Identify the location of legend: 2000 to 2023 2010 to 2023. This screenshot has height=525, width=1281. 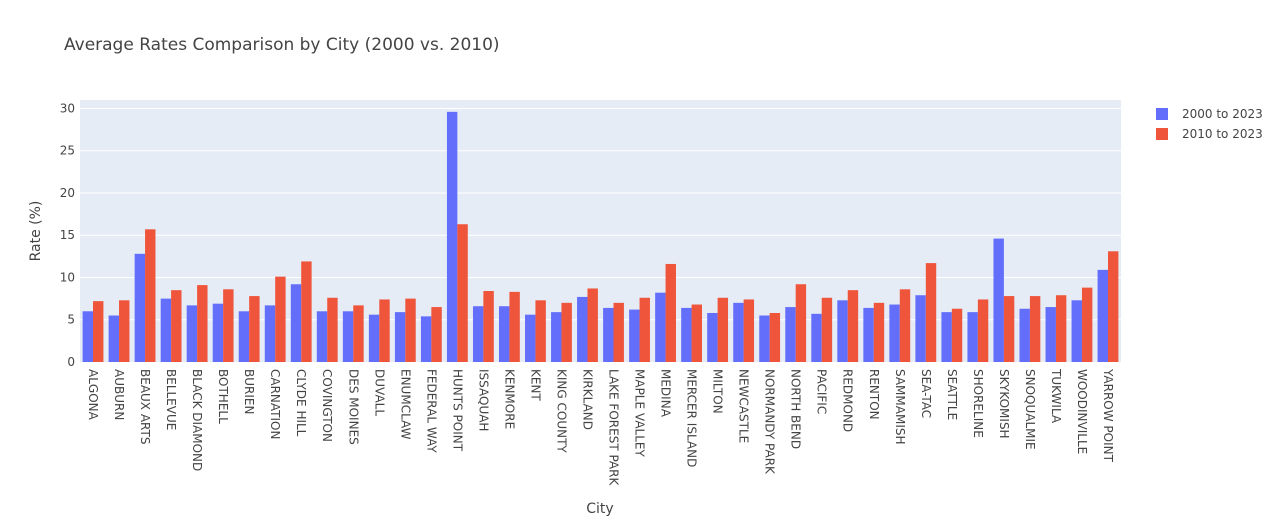
(1209, 124).